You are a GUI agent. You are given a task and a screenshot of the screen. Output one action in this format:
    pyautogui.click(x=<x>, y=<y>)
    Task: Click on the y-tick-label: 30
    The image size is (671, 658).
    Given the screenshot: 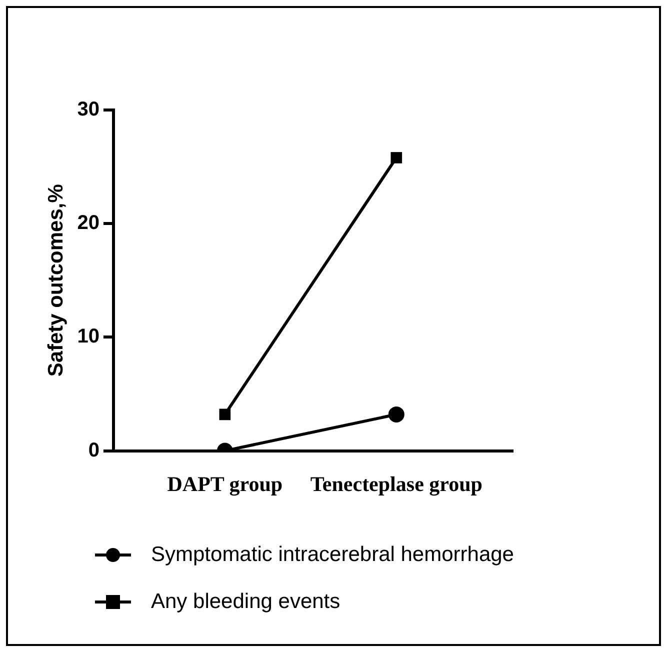 What is the action you would take?
    pyautogui.click(x=88, y=109)
    